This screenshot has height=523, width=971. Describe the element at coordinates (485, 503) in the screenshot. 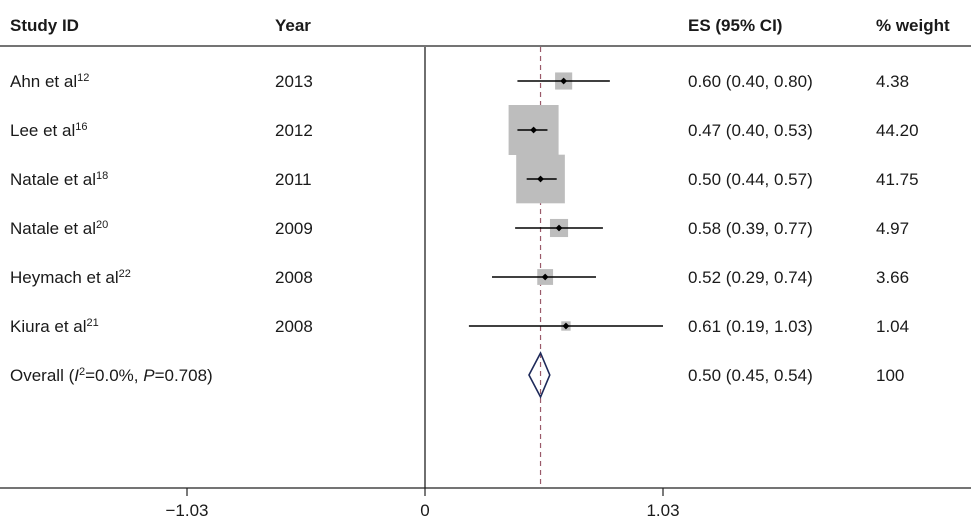

I see `x-axis: −1.03 0 1.03` at that location.